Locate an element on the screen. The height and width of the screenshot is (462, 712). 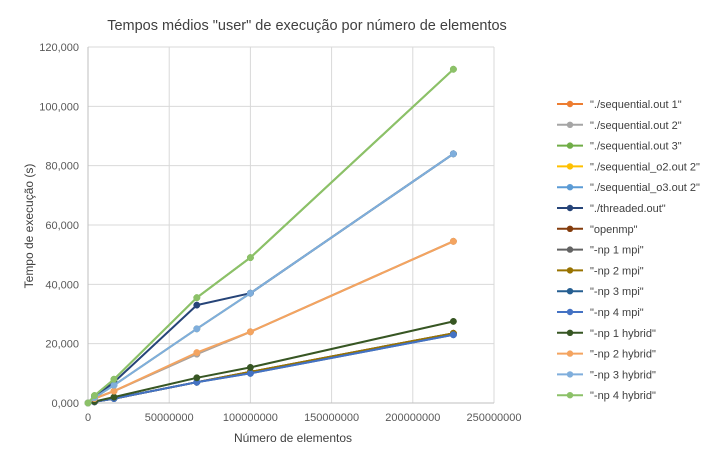
legend-label: "-np 3 hybrid" is located at coordinates (623, 375).